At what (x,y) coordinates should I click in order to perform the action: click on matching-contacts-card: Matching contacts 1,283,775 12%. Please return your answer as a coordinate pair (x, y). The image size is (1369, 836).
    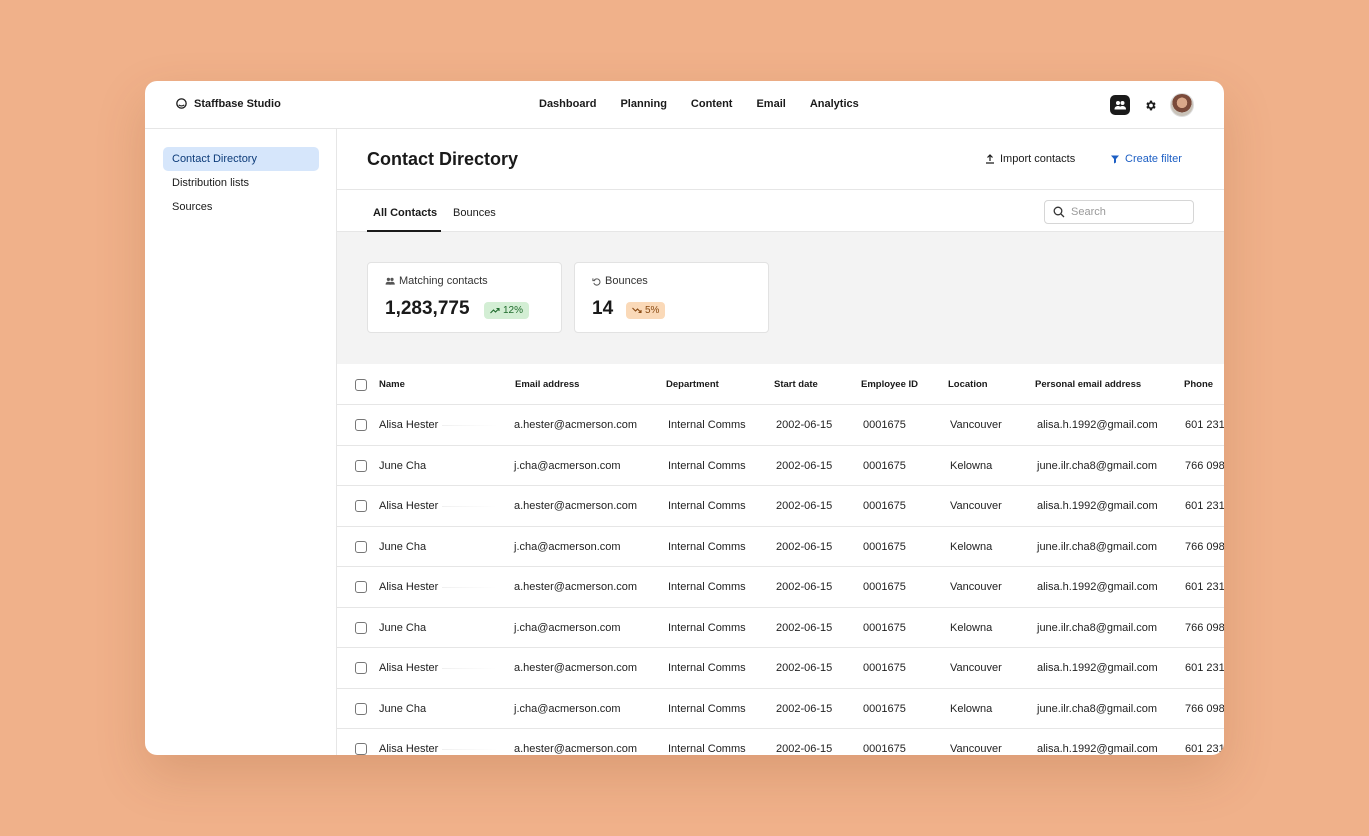
    Looking at the image, I should click on (464, 297).